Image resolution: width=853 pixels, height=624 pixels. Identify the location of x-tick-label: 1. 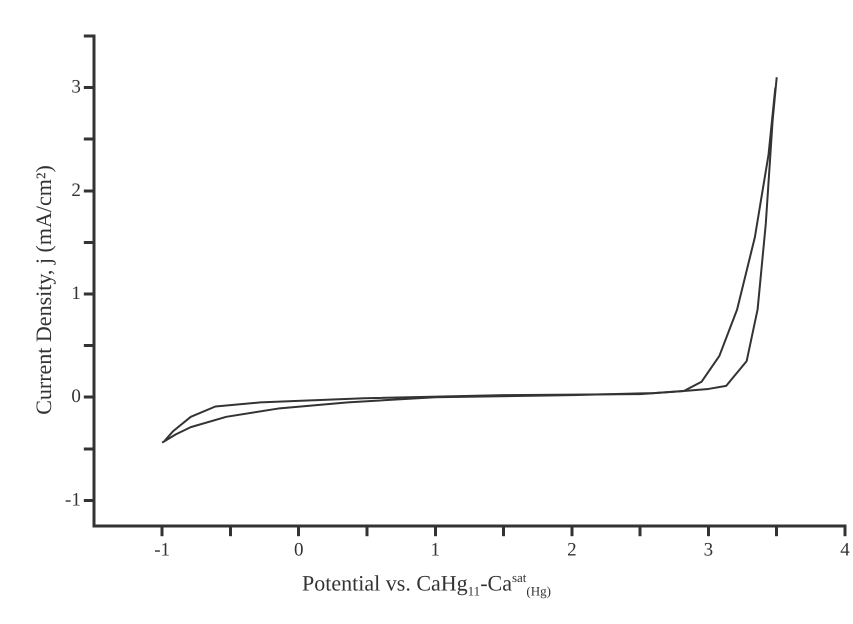
(435, 550).